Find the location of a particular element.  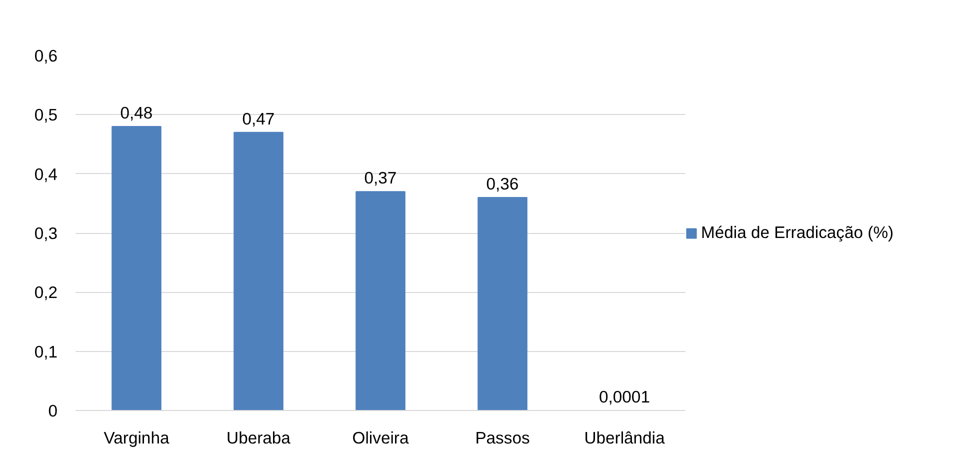

x-tick-label: Varginha is located at coordinates (137, 438).